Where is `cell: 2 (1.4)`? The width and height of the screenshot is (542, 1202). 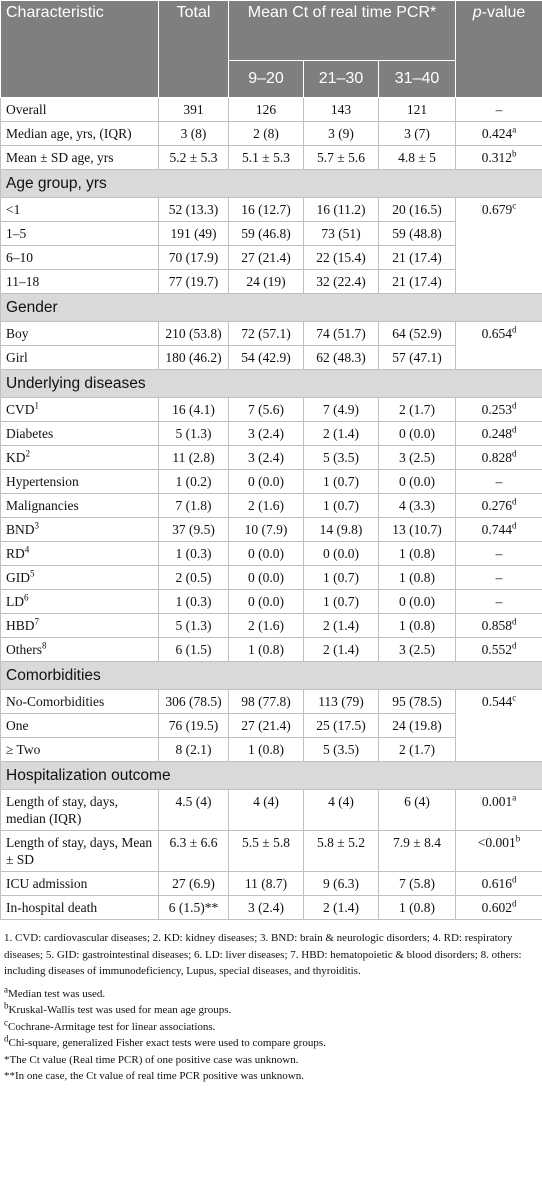 cell: 2 (1.4) is located at coordinates (341, 433).